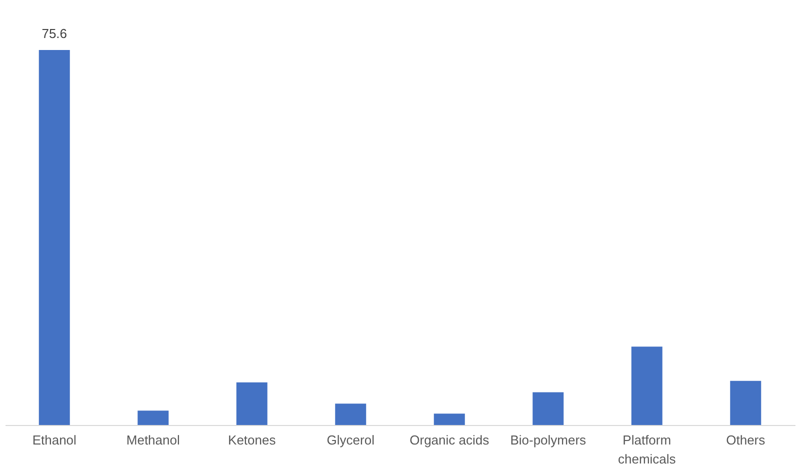 This screenshot has height=472, width=800. Describe the element at coordinates (55, 33) in the screenshot. I see `data-label: 75.6` at that location.